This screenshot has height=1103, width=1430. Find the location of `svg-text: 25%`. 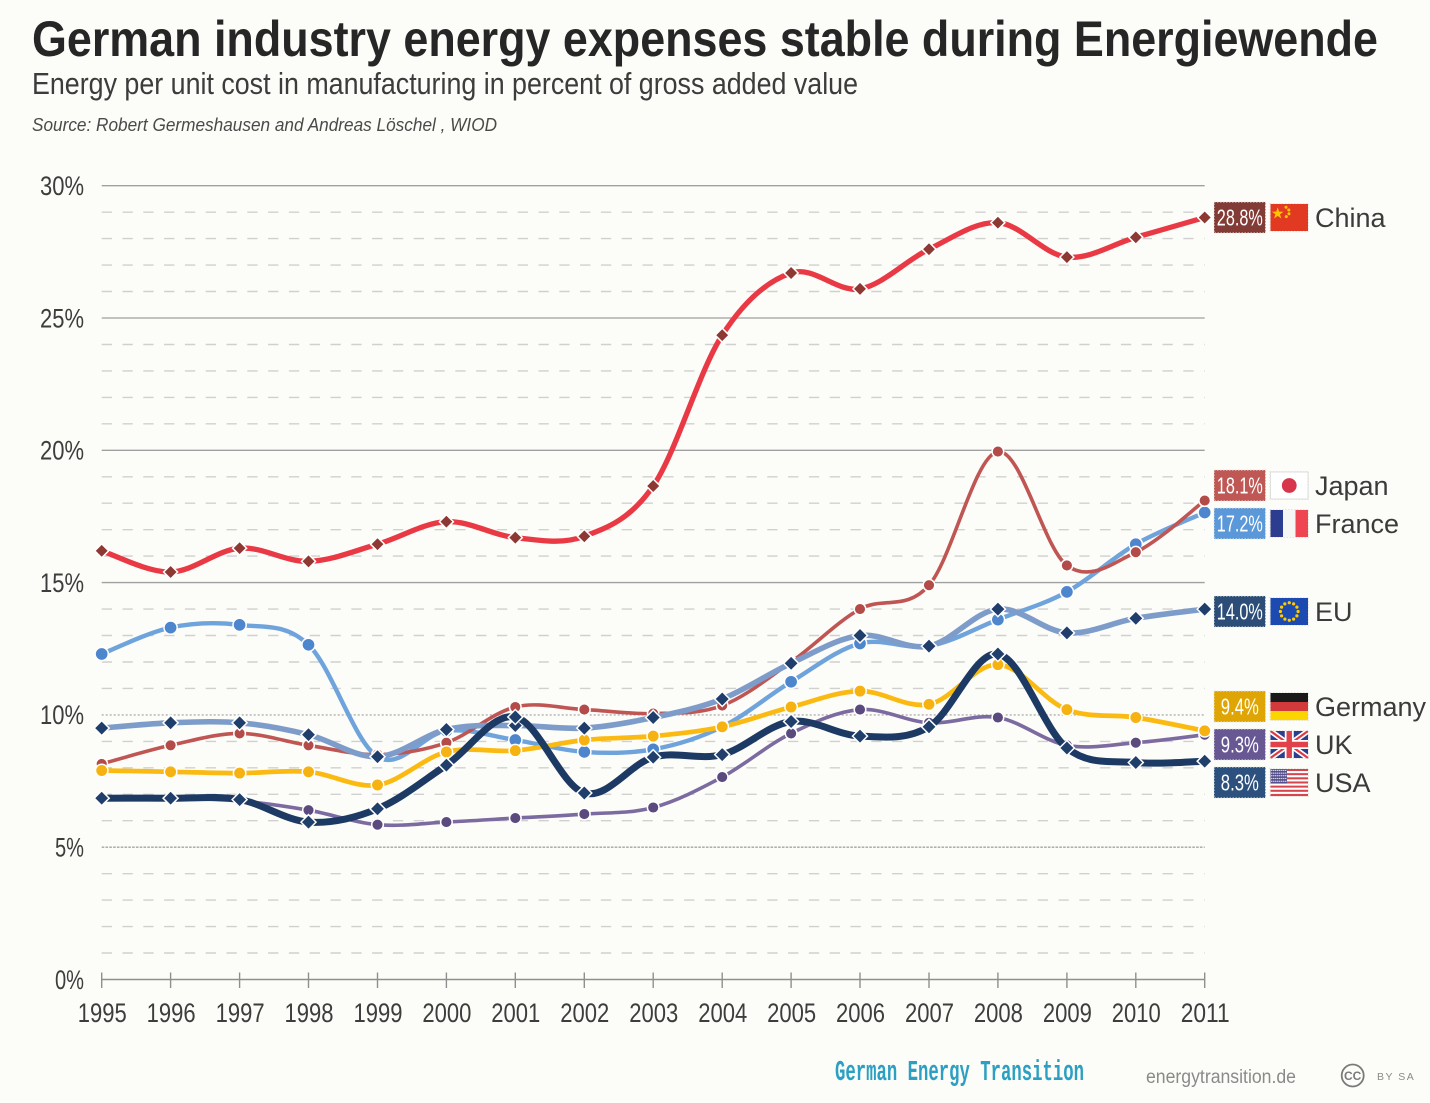

svg-text: 25% is located at coordinates (62, 318).